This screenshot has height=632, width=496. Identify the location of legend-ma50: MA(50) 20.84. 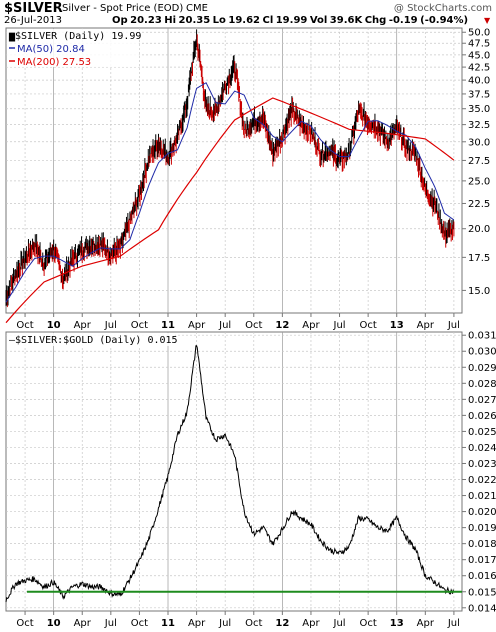
(51, 49).